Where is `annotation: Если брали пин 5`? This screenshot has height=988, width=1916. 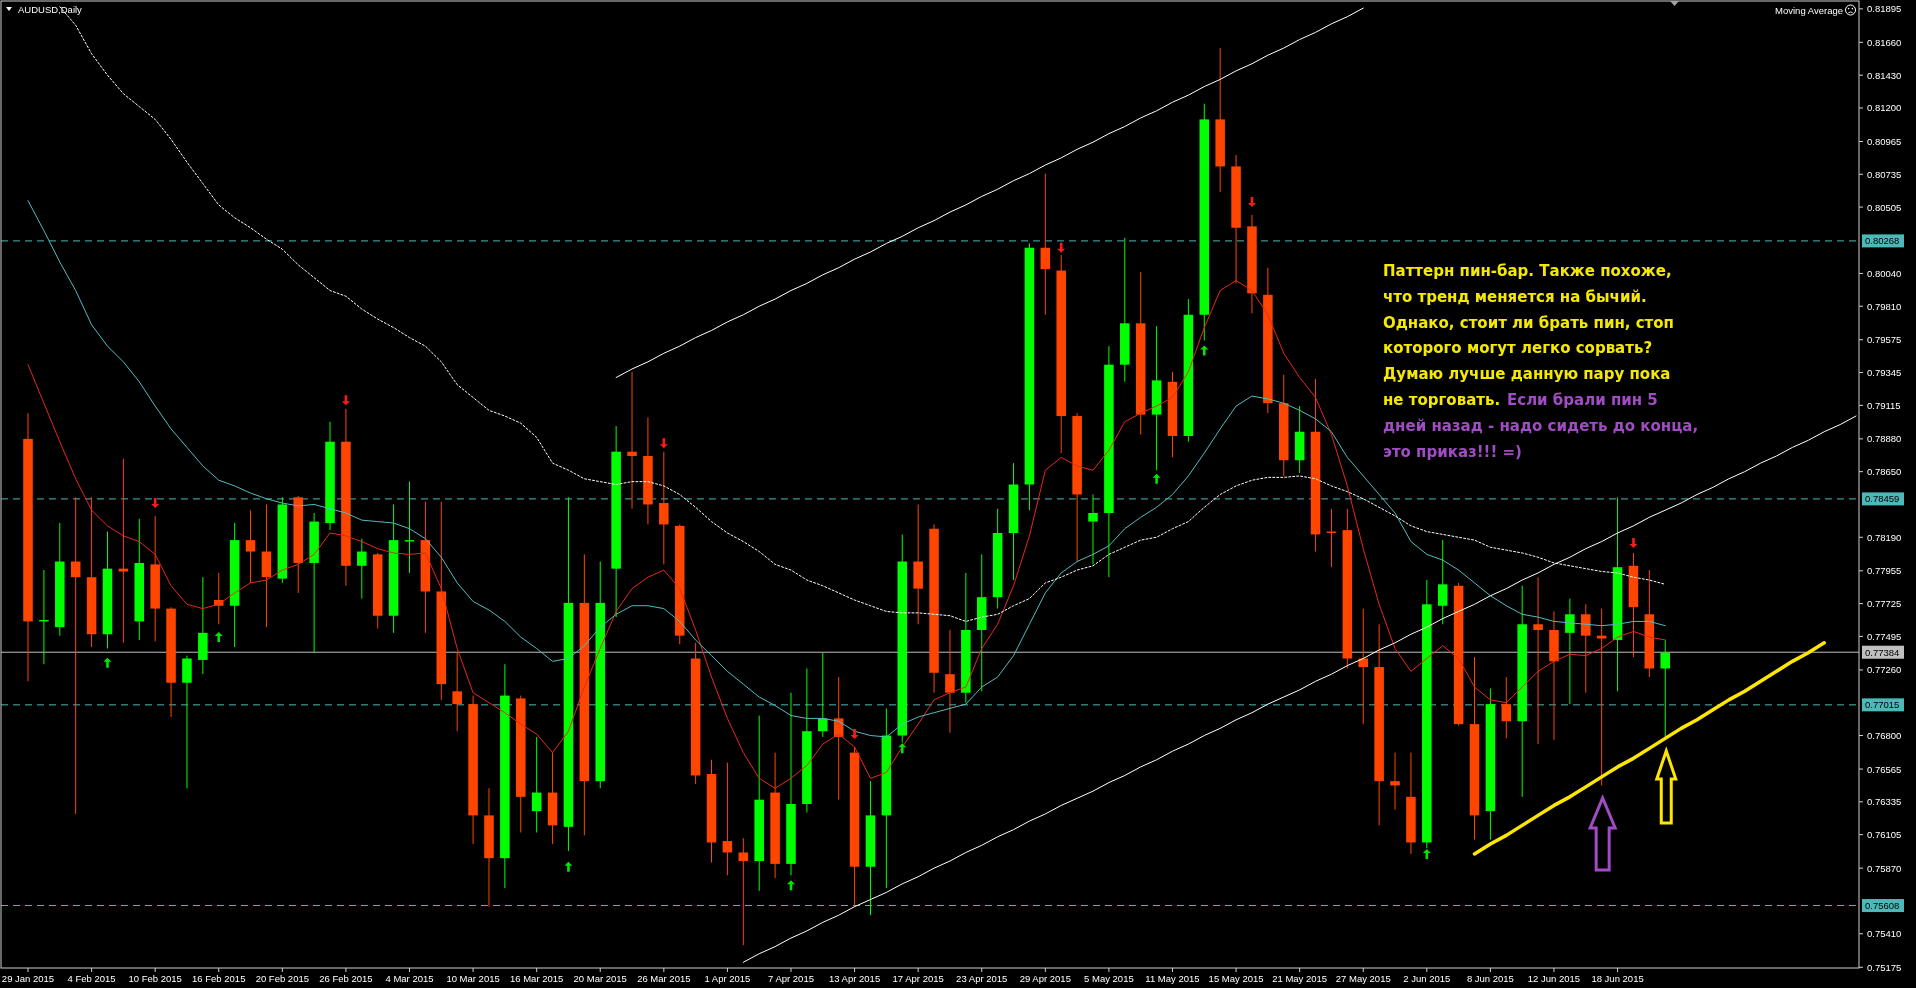 annotation: Если брали пин 5 is located at coordinates (1582, 400).